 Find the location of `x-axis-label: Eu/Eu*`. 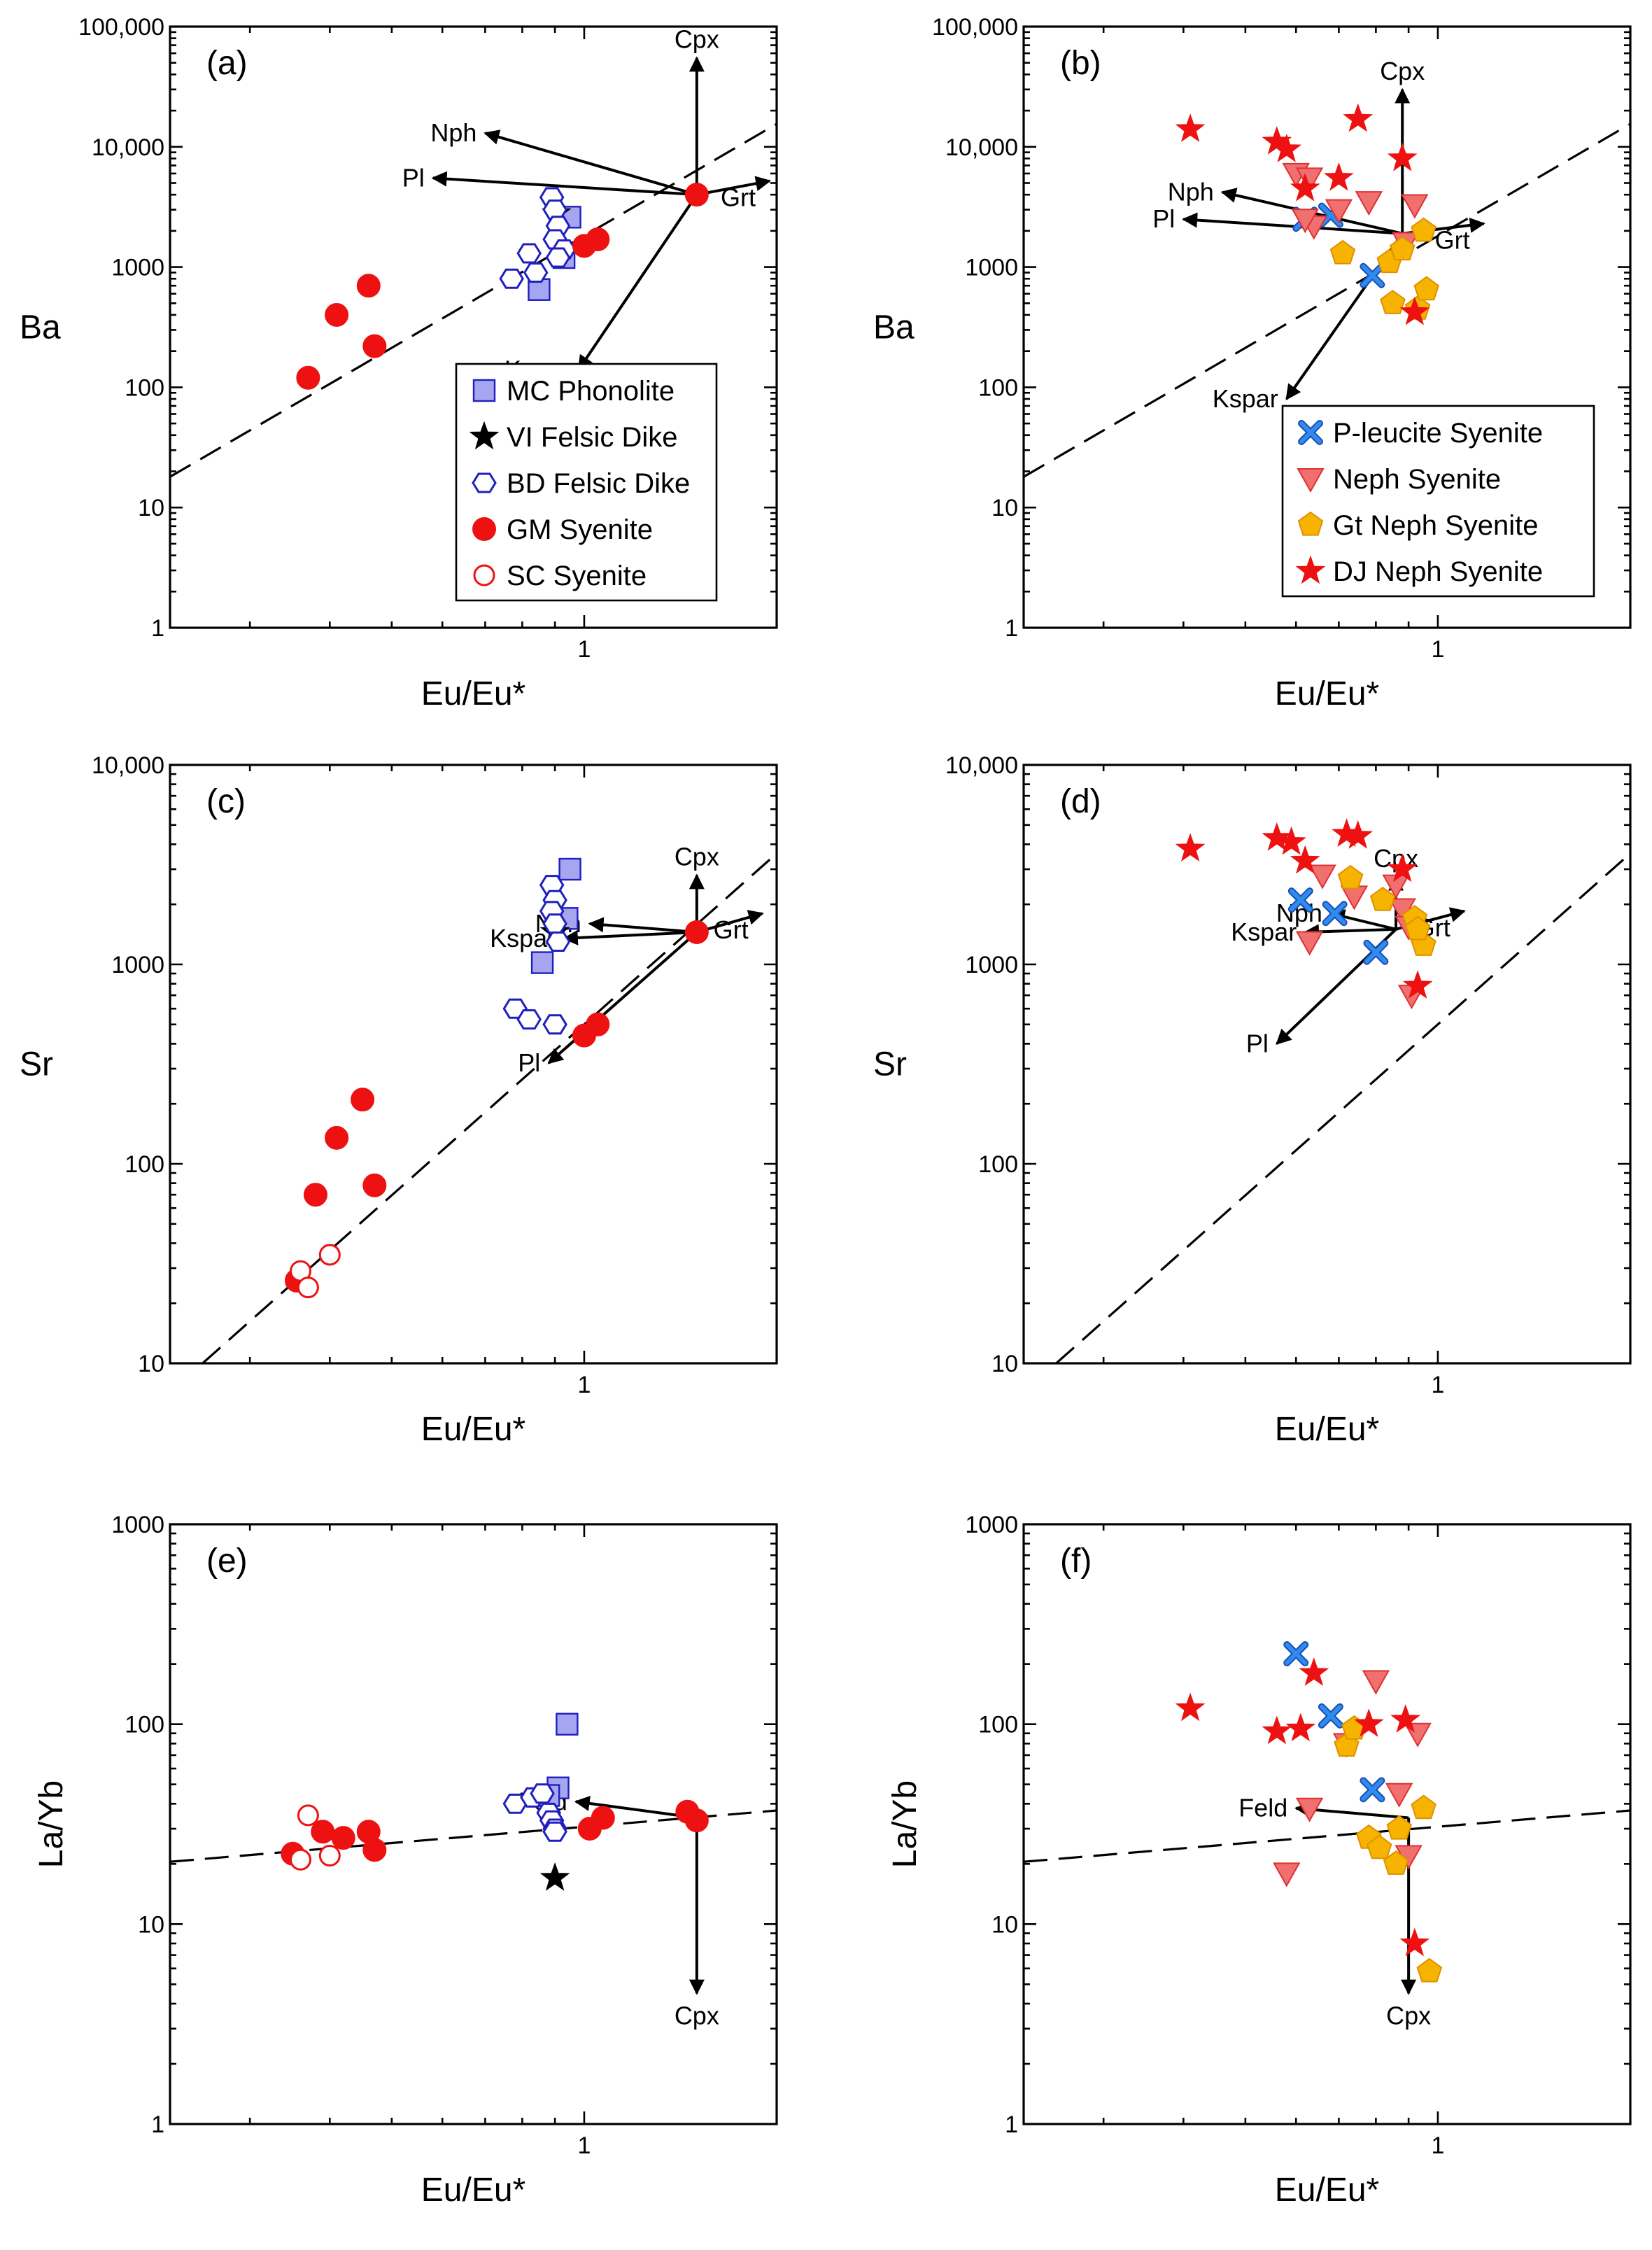

x-axis-label: Eu/Eu* is located at coordinates (1327, 1429).